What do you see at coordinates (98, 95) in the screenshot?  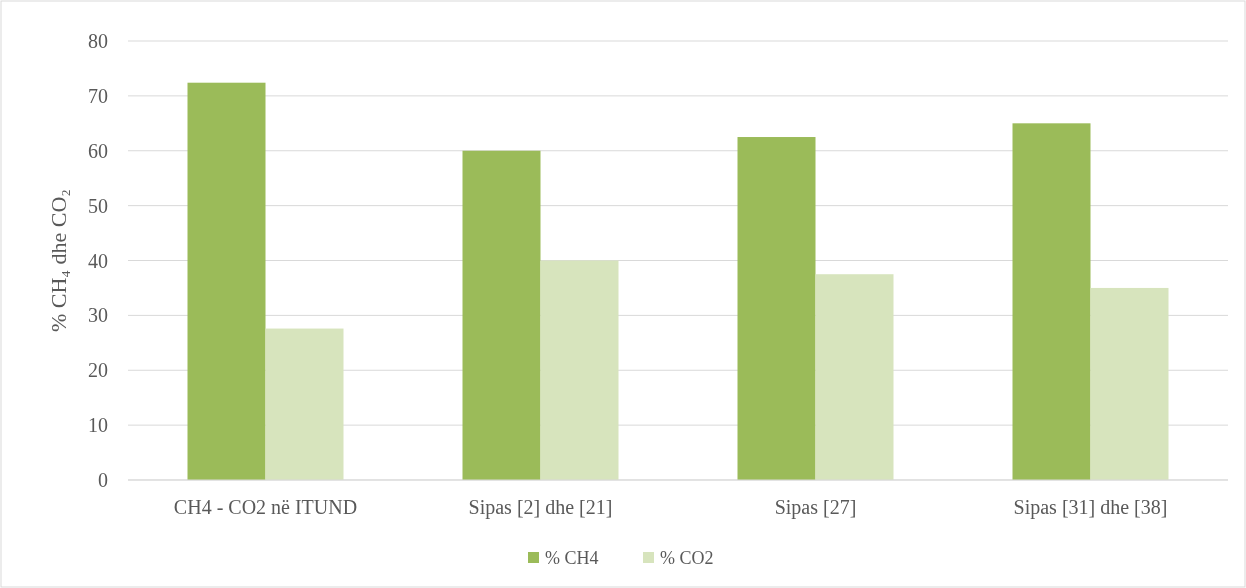 I see `y-tick-label: 70` at bounding box center [98, 95].